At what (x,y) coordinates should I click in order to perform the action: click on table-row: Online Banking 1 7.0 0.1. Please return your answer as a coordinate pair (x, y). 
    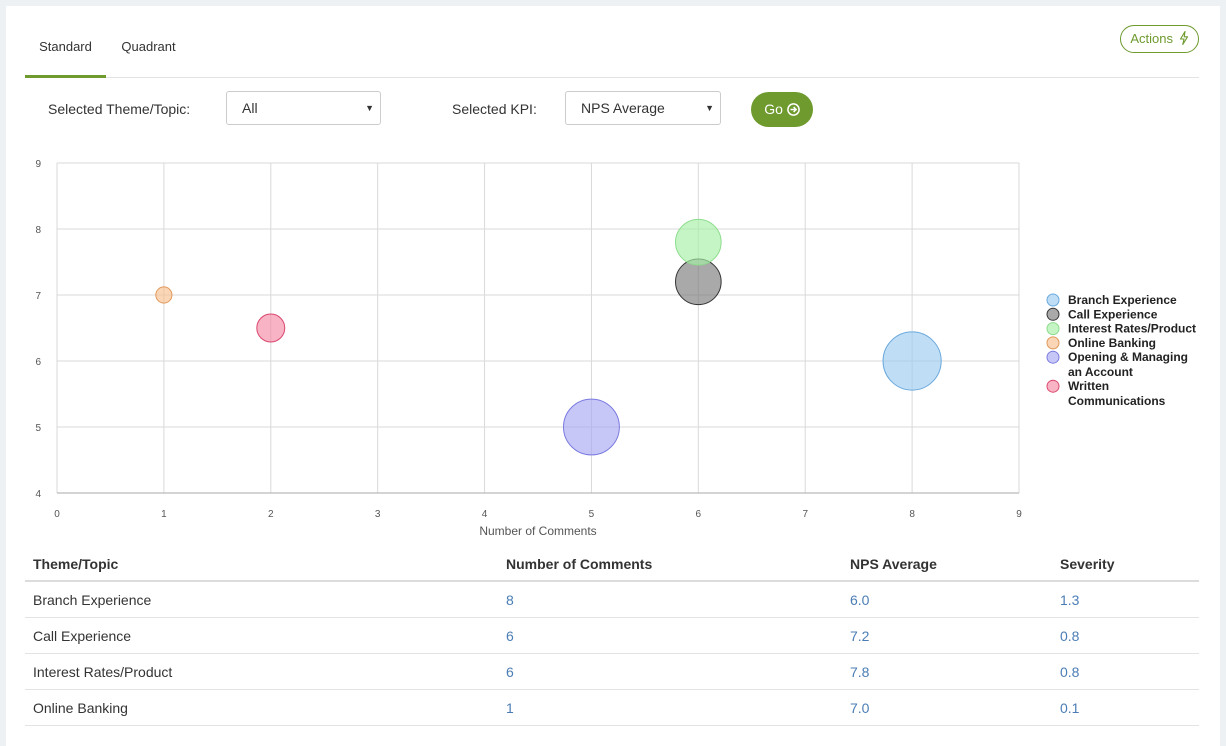
    Looking at the image, I should click on (612, 708).